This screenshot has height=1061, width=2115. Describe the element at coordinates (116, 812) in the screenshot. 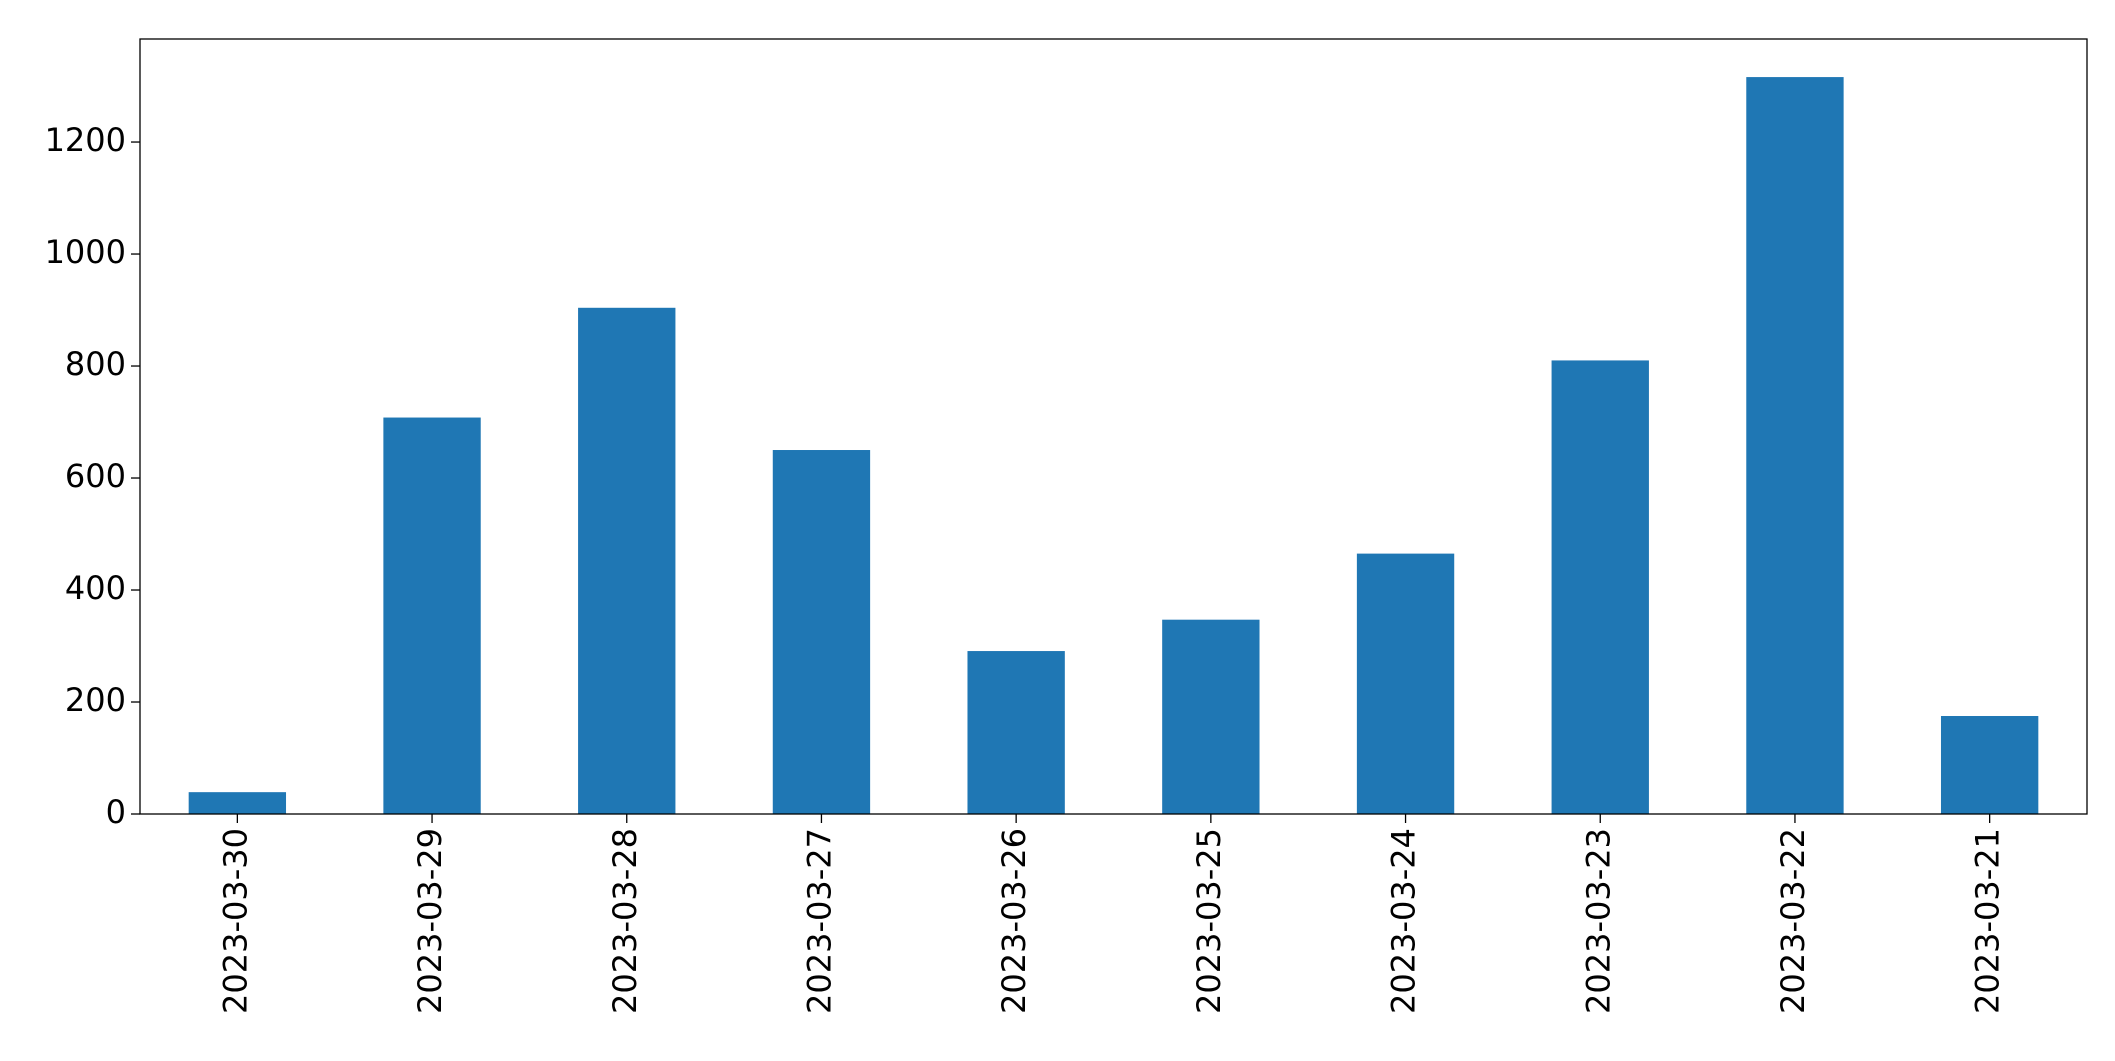

I see `y-tick-label: 0` at that location.